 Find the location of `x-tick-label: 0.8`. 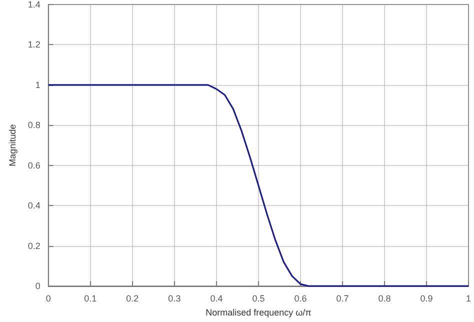

x-tick-label: 0.8 is located at coordinates (384, 299).